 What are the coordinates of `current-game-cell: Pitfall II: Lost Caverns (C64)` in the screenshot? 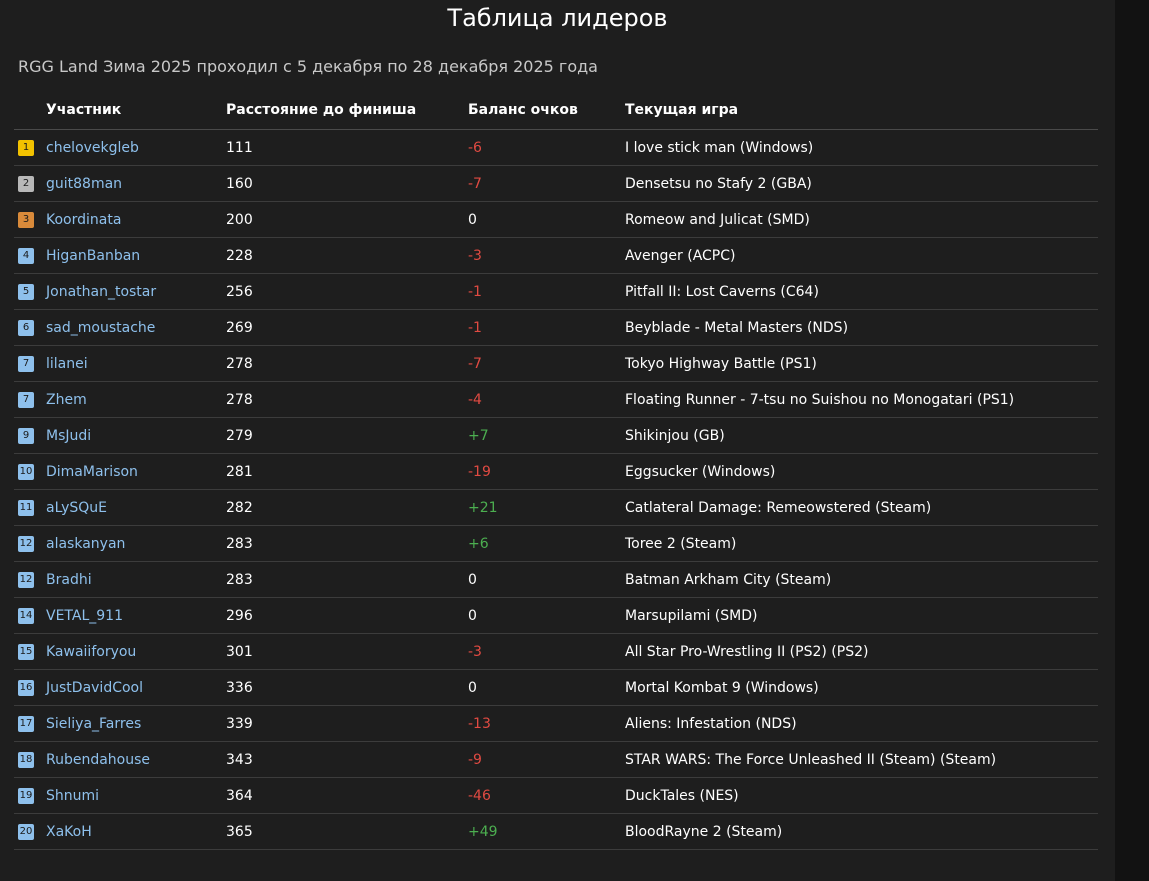 It's located at (861, 291).